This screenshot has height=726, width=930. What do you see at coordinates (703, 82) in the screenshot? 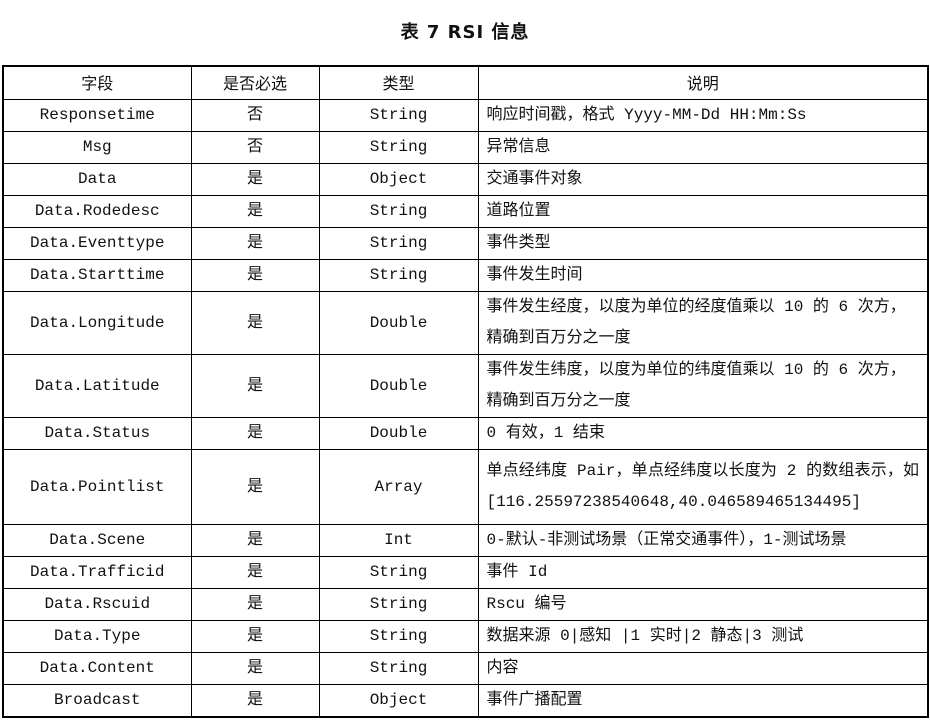
I see `header-description: 说明` at bounding box center [703, 82].